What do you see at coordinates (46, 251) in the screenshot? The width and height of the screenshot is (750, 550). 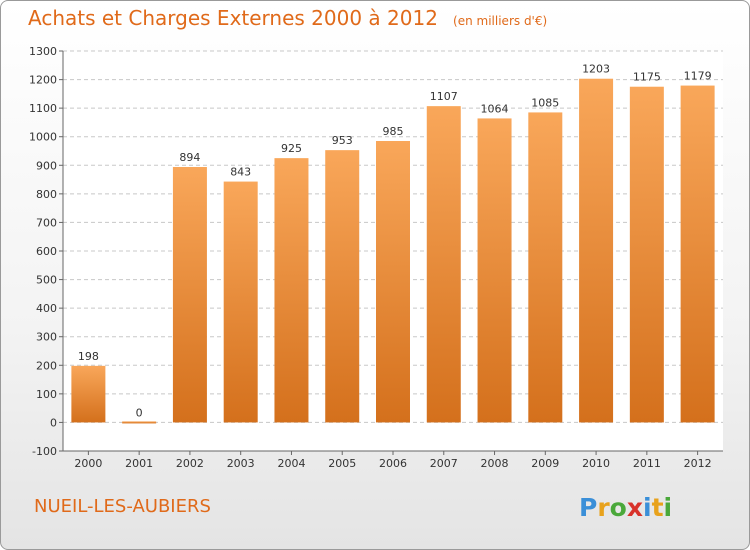 I see `y-tick-label: 600` at bounding box center [46, 251].